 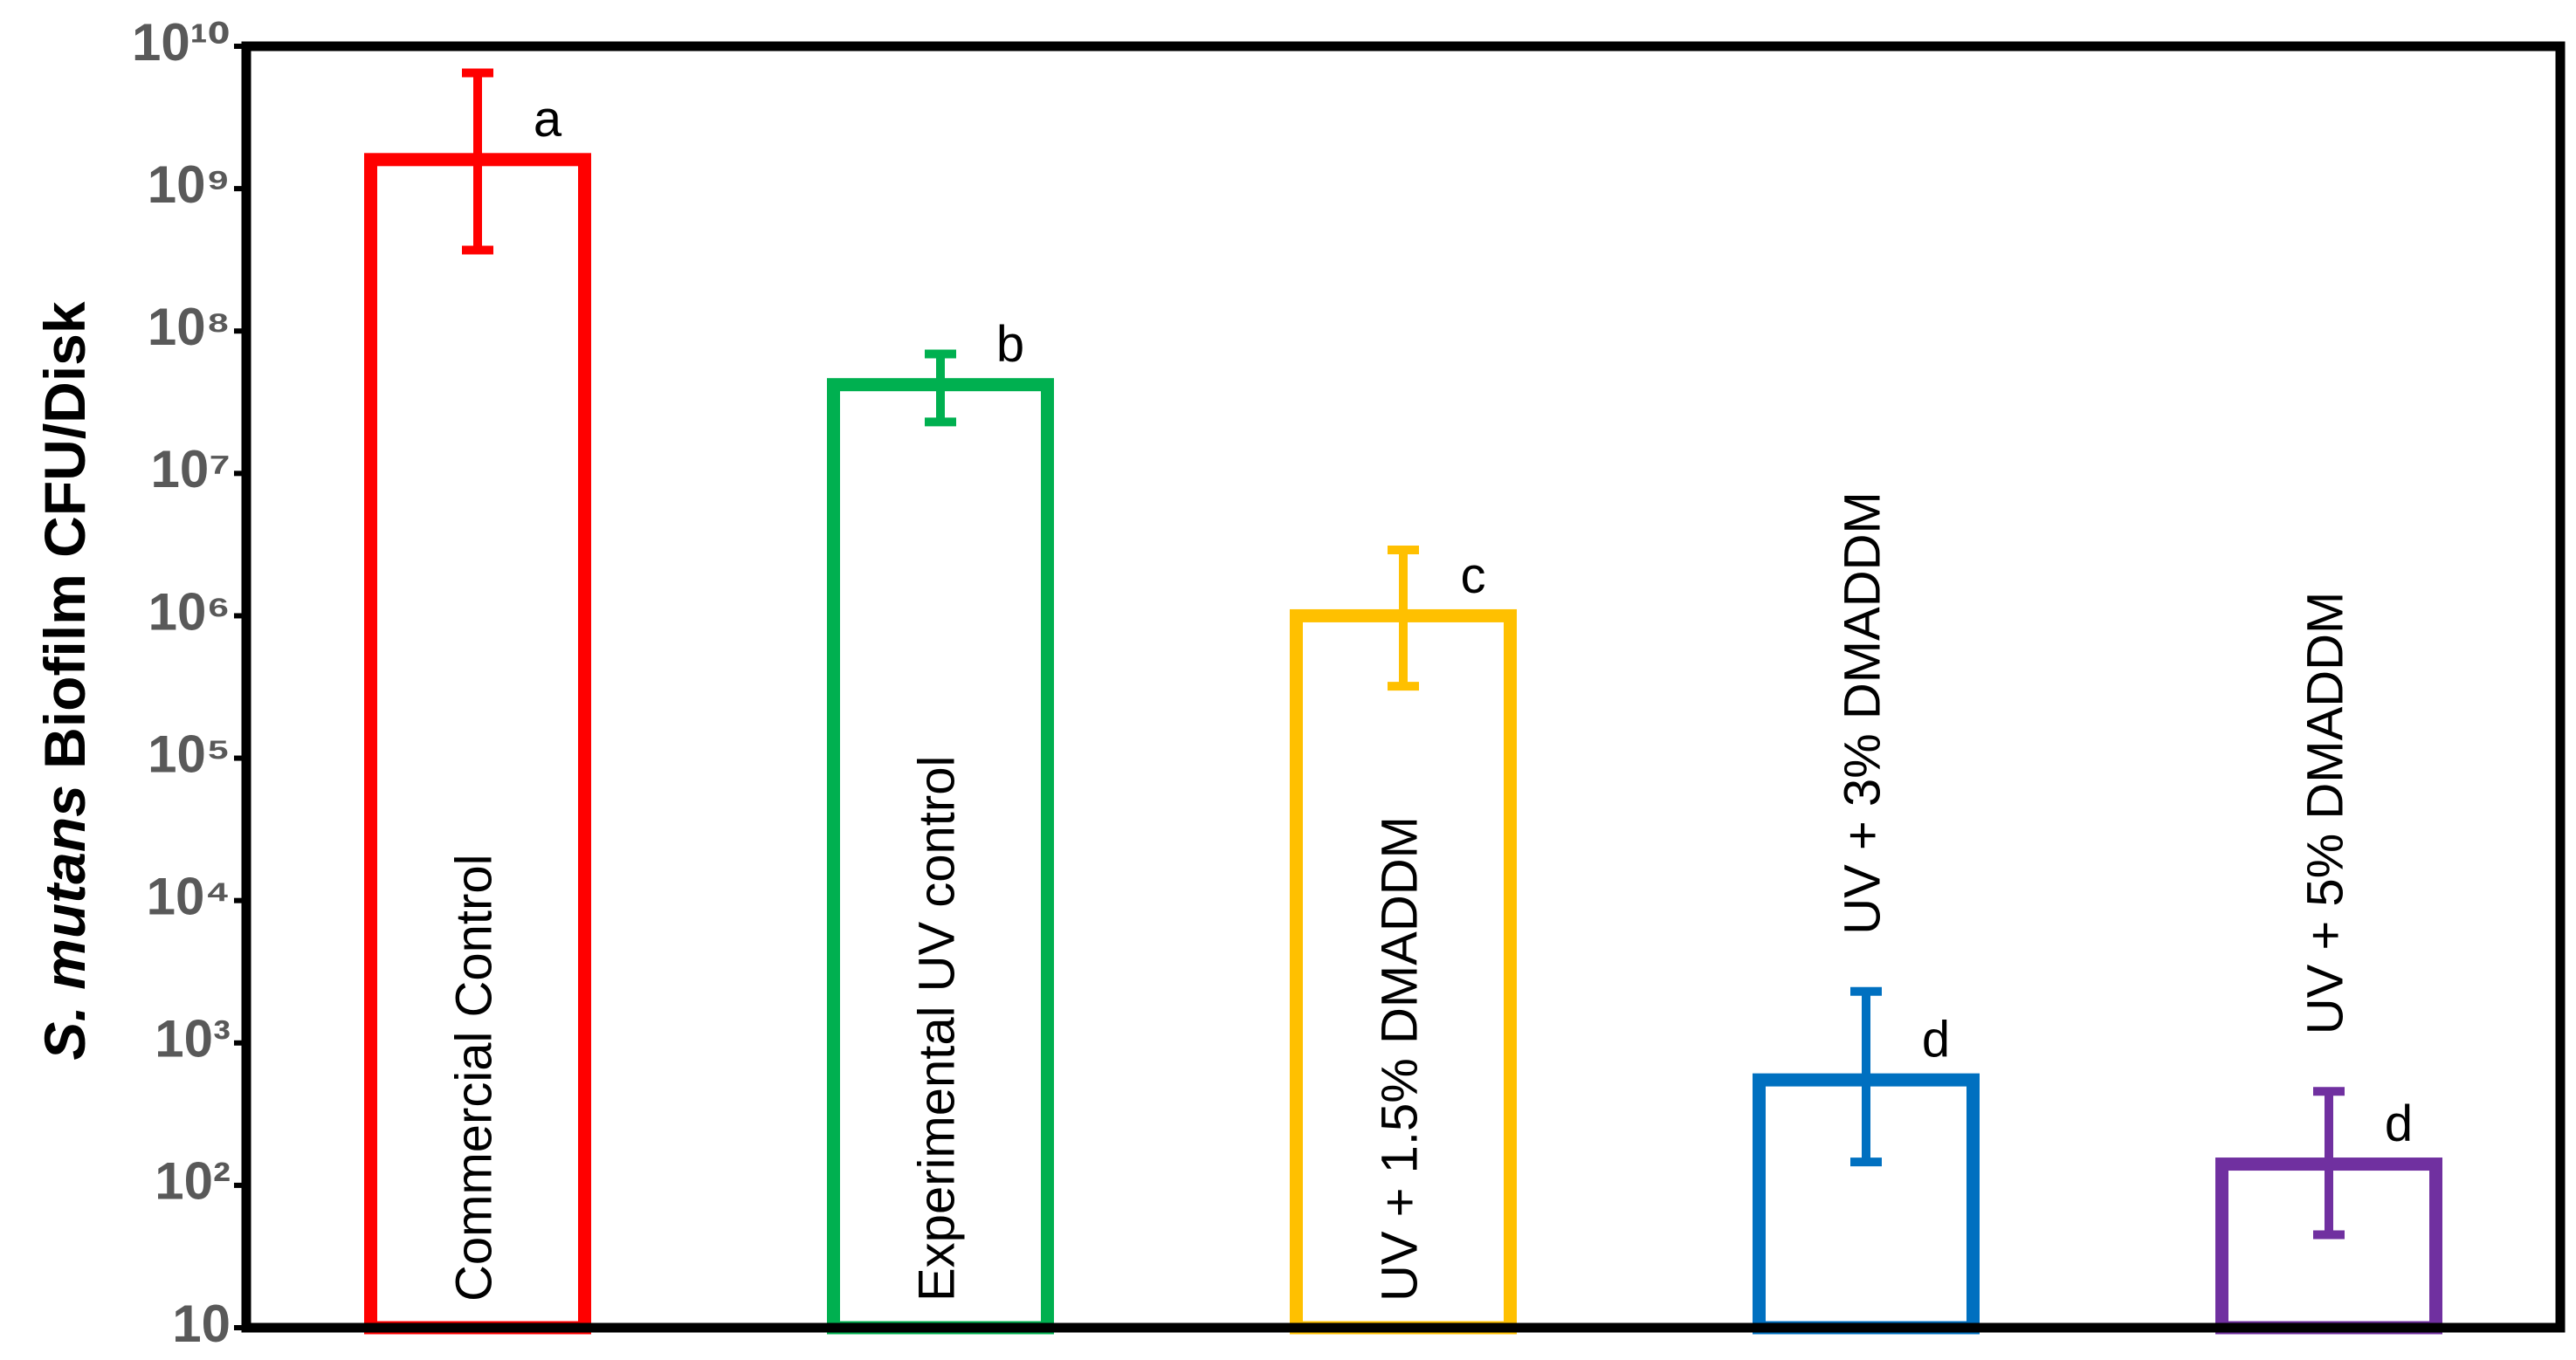 I want to click on y-tick-label: 10⁴, so click(x=189, y=897).